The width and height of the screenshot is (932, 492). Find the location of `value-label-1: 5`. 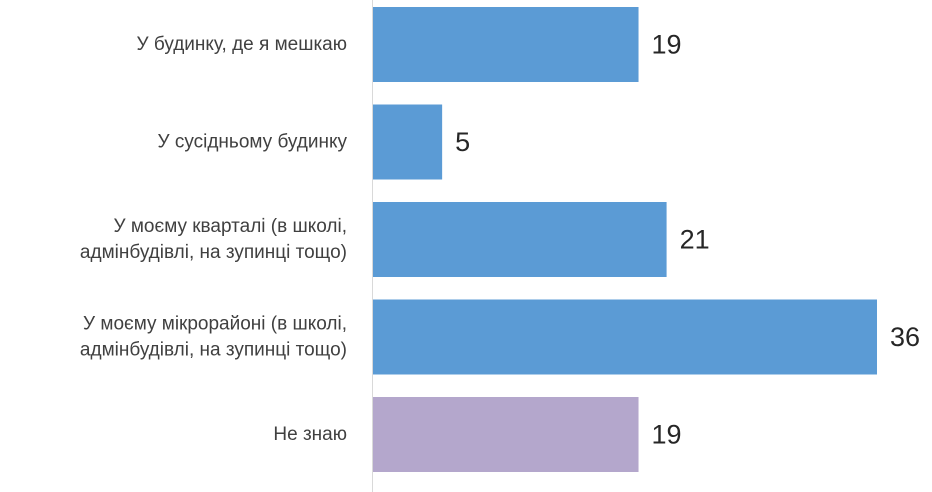

value-label-1: 5 is located at coordinates (462, 142).